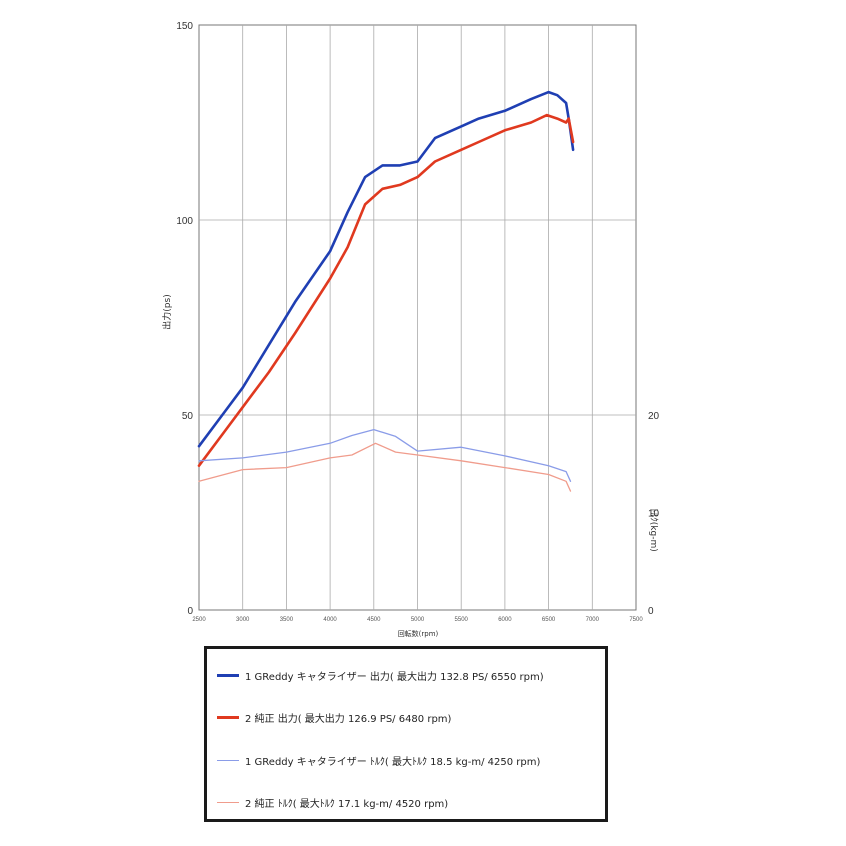 The height and width of the screenshot is (846, 846). I want to click on x-axis-label: 回転数(rpm), so click(418, 633).